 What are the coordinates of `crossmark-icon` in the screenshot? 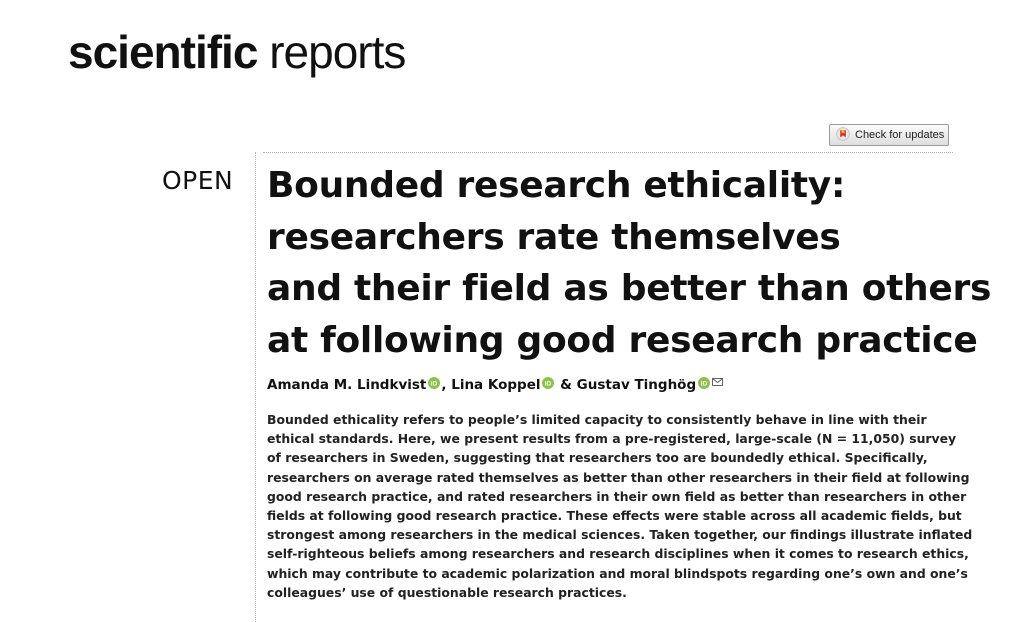 It's located at (843, 135).